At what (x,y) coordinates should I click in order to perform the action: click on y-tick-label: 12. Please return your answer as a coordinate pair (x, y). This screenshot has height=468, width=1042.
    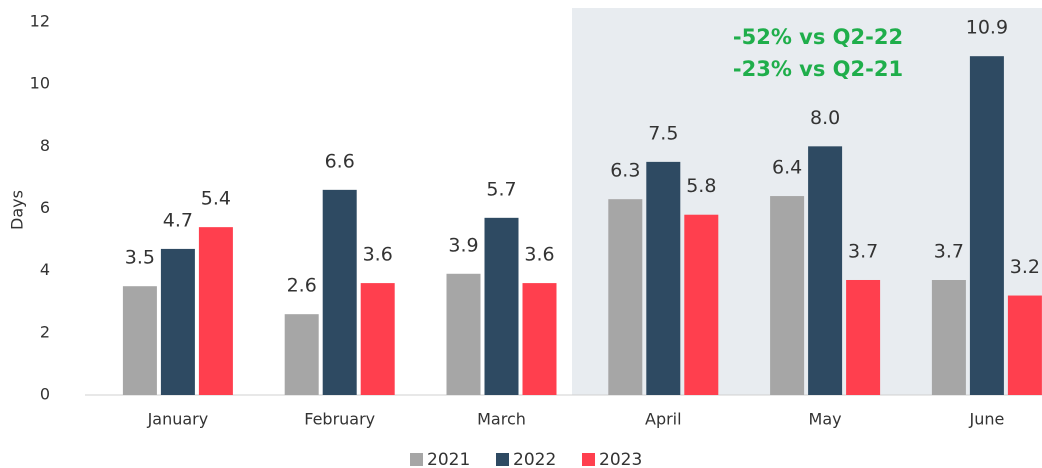
    Looking at the image, I should click on (40, 21).